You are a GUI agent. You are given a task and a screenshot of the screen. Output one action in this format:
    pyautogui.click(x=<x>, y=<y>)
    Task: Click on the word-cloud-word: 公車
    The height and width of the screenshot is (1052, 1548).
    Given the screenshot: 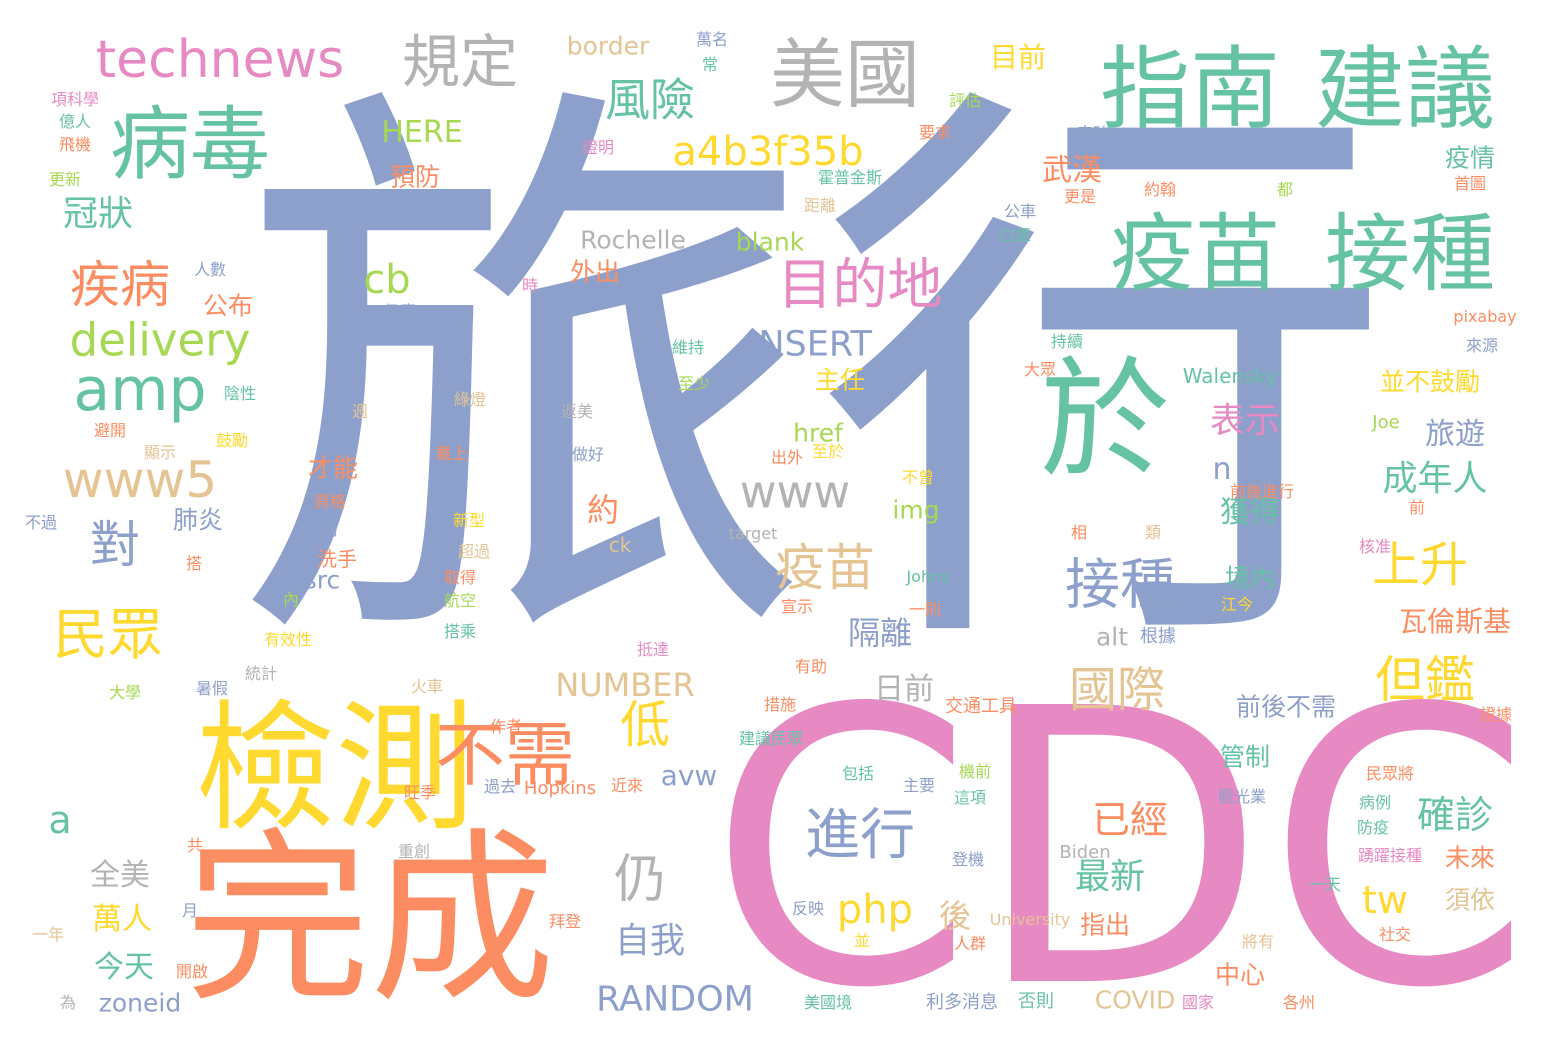 What is the action you would take?
    pyautogui.click(x=1020, y=211)
    